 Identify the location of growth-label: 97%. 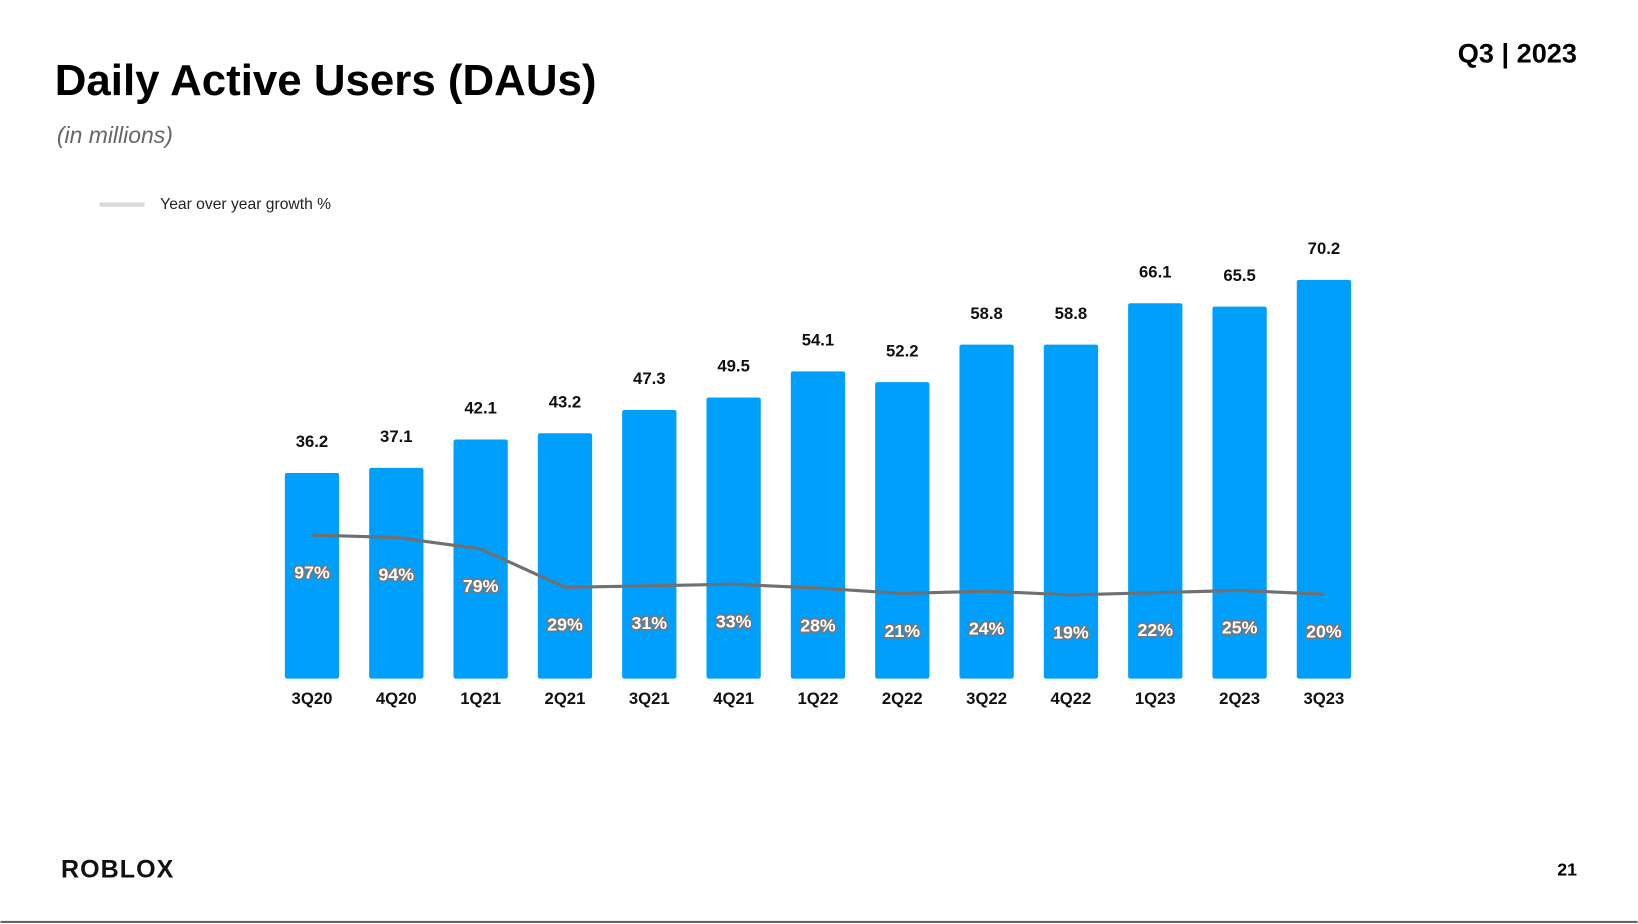
(312, 572).